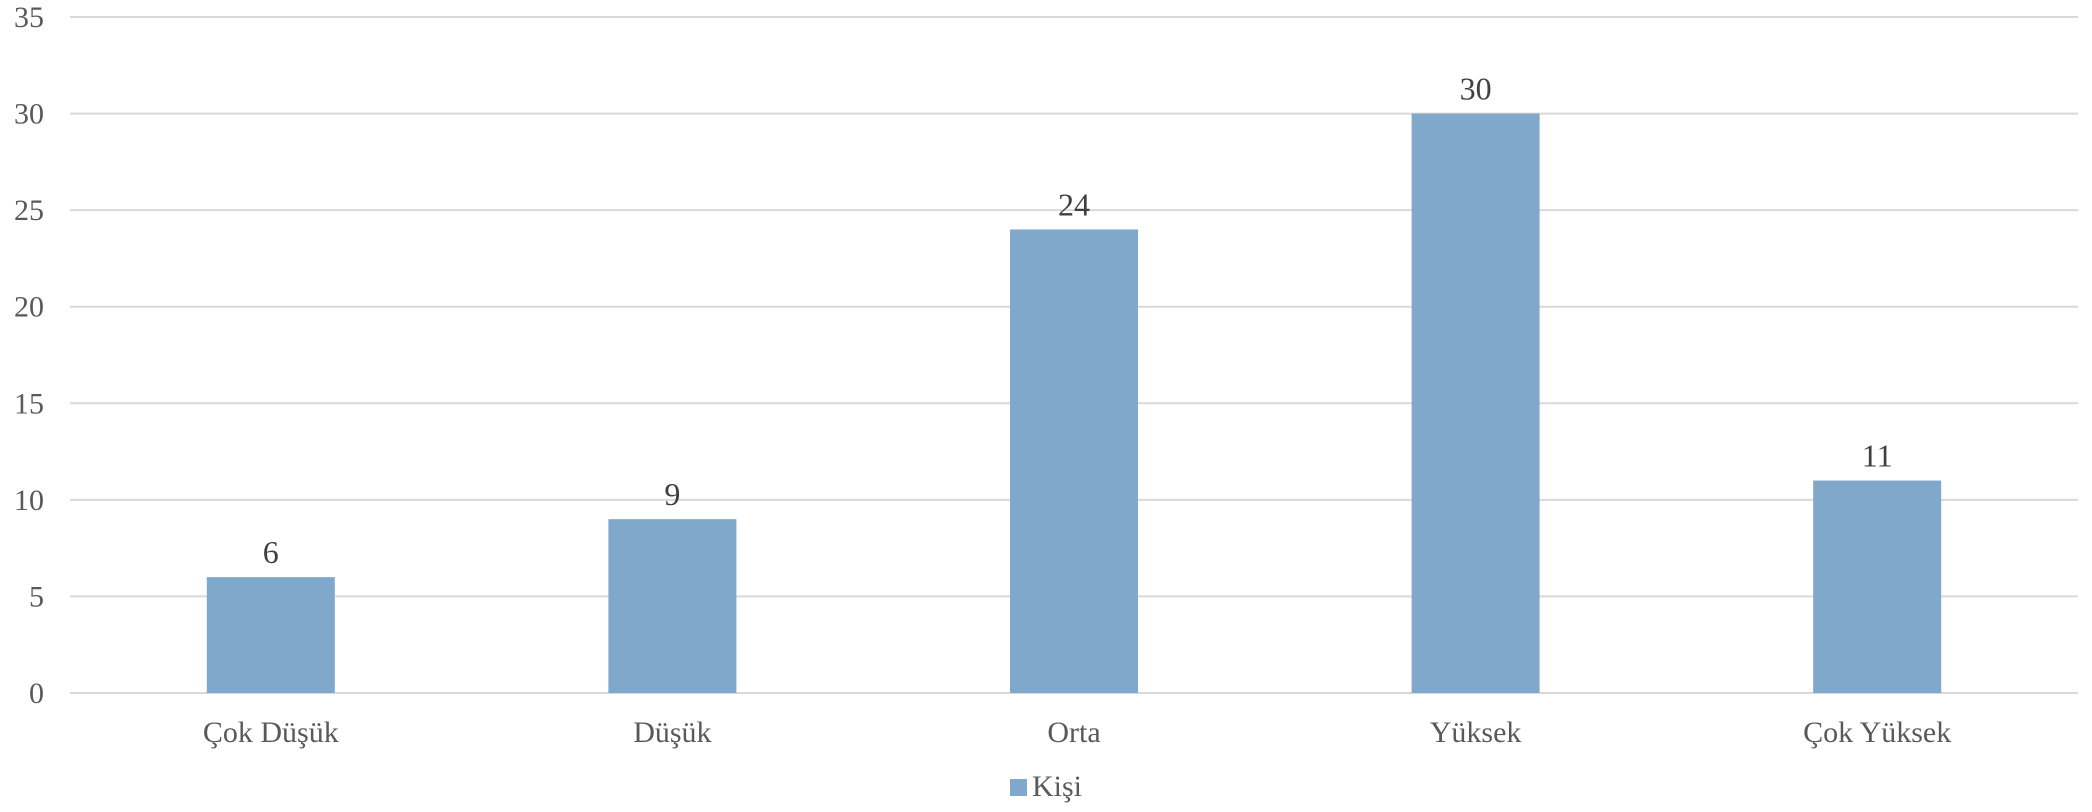  I want to click on x-tick-label: Düşük, so click(672, 732).